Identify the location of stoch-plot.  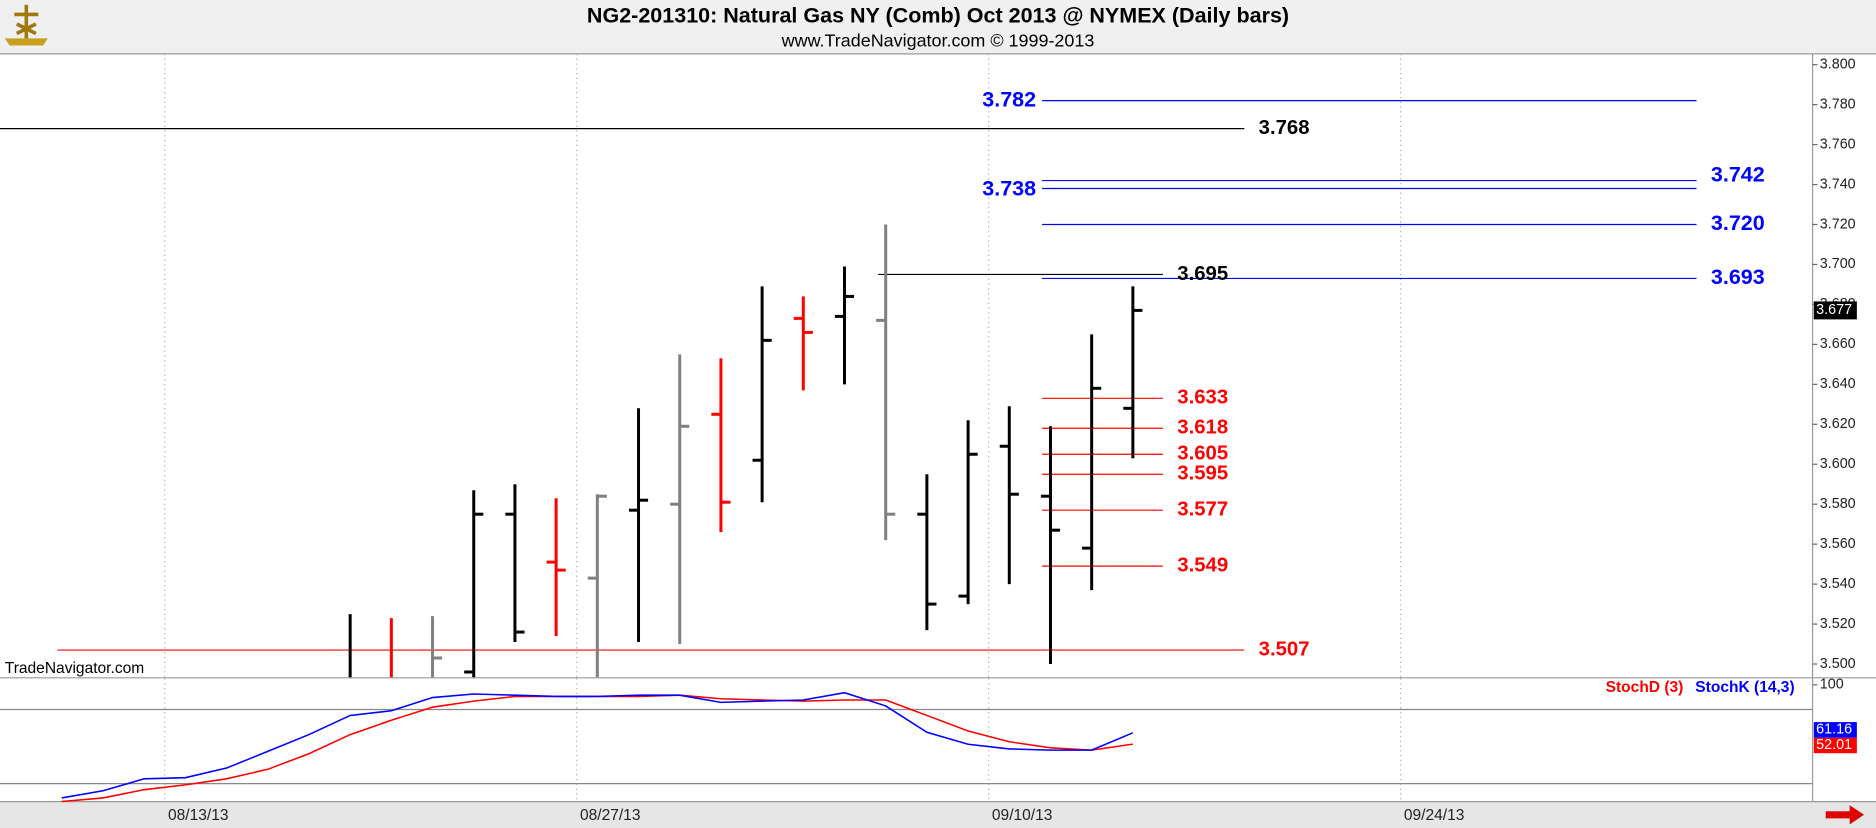
(906, 740).